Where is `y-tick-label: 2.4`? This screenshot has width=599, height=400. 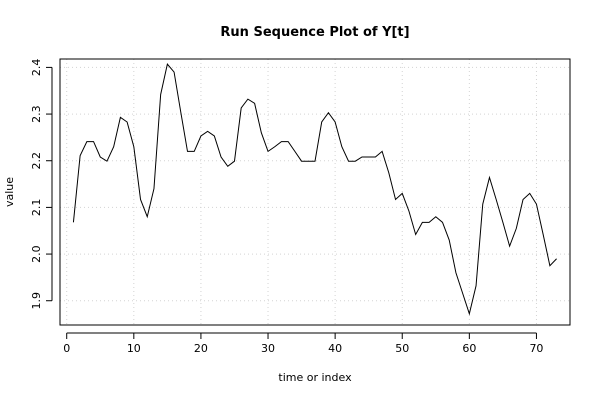 y-tick-label: 2.4 is located at coordinates (36, 68).